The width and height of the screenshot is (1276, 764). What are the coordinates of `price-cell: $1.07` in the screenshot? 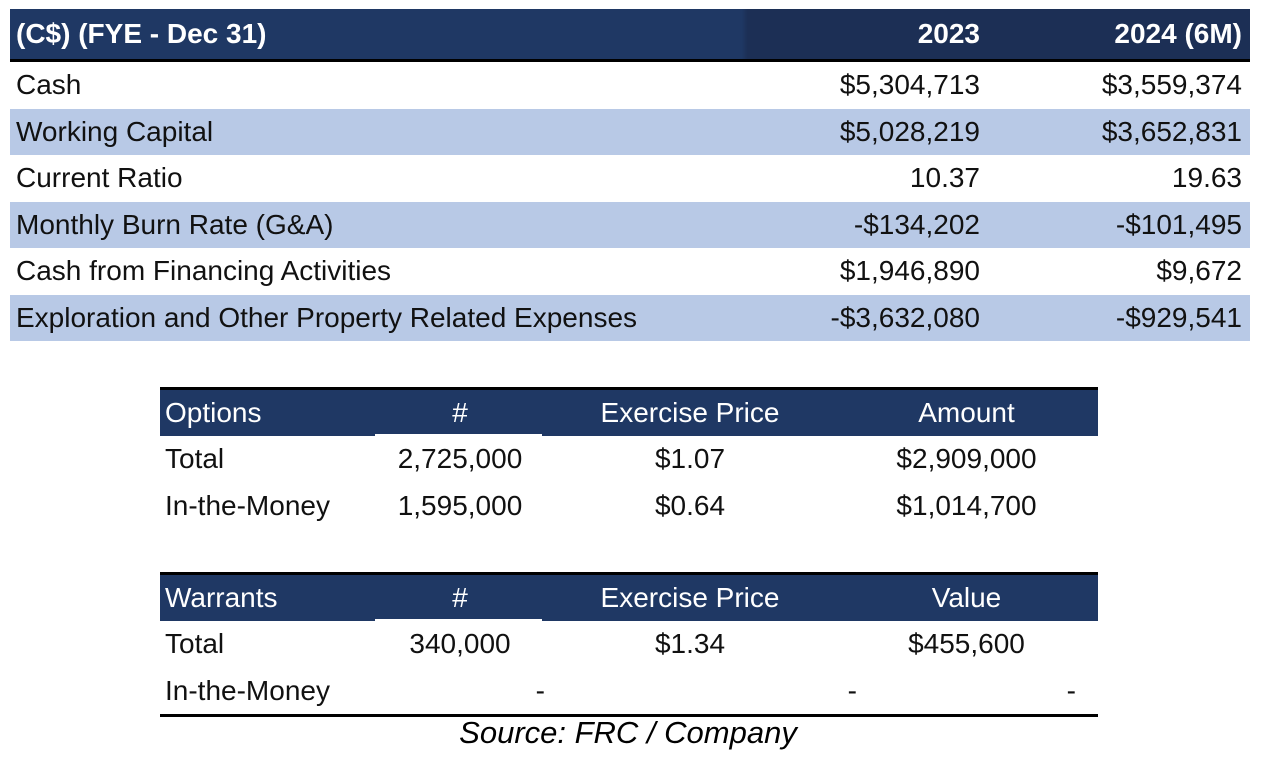 It's located at (690, 459).